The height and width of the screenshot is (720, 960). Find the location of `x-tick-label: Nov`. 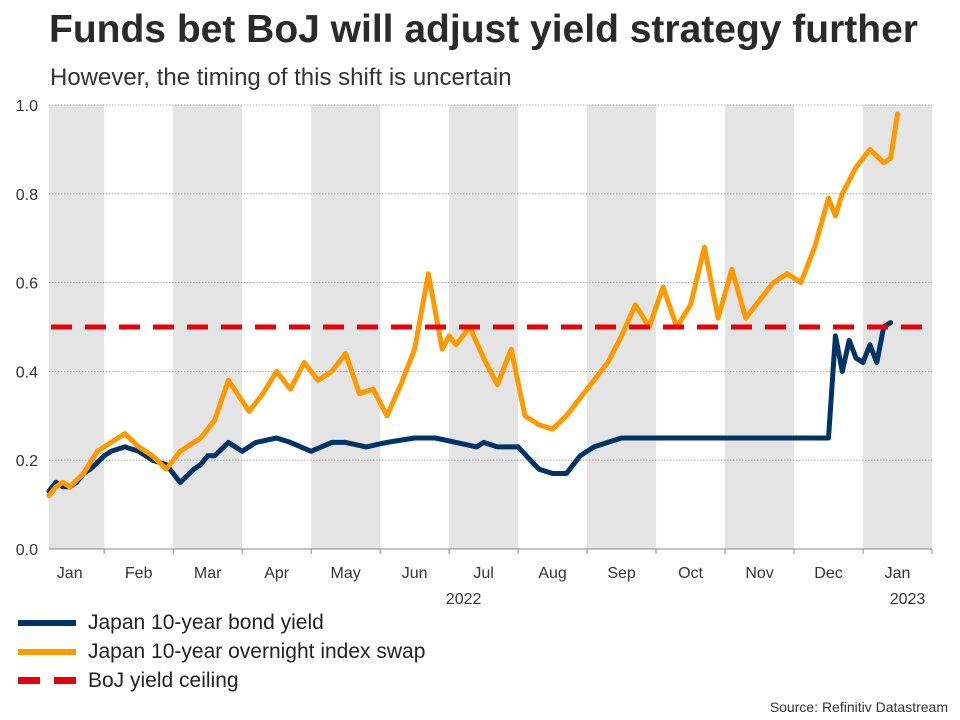

x-tick-label: Nov is located at coordinates (759, 573).